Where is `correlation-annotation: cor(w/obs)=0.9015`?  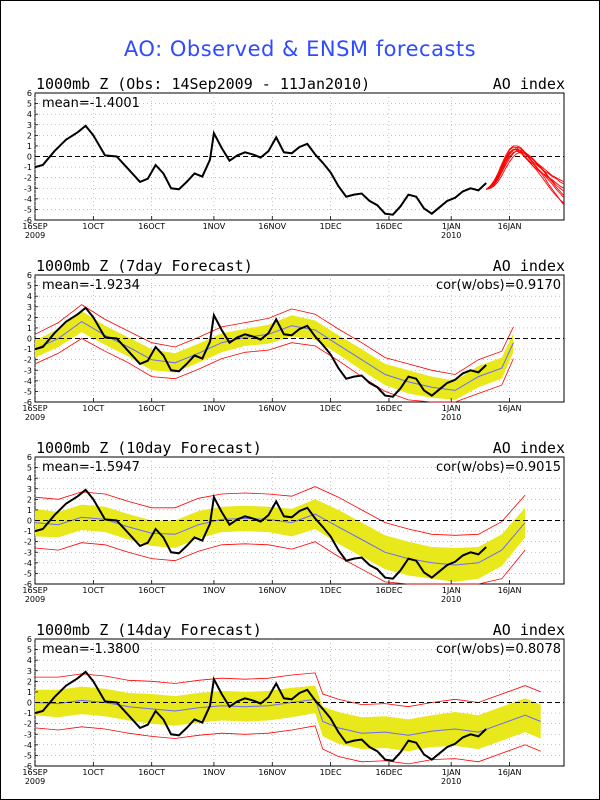 correlation-annotation: cor(w/obs)=0.9015 is located at coordinates (498, 467).